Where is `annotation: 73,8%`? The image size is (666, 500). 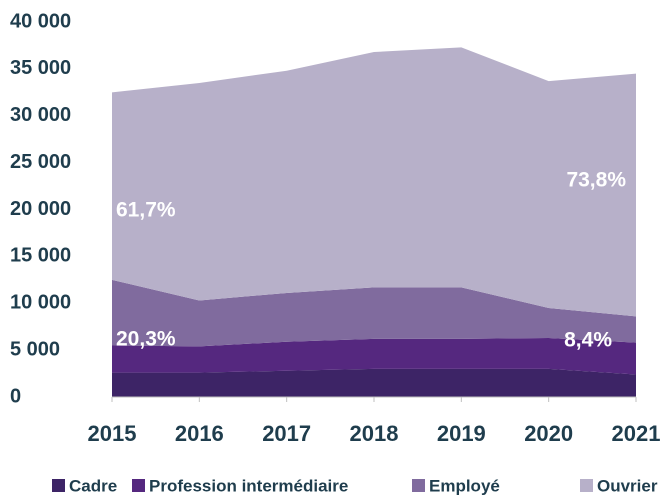
annotation: 73,8% is located at coordinates (596, 180).